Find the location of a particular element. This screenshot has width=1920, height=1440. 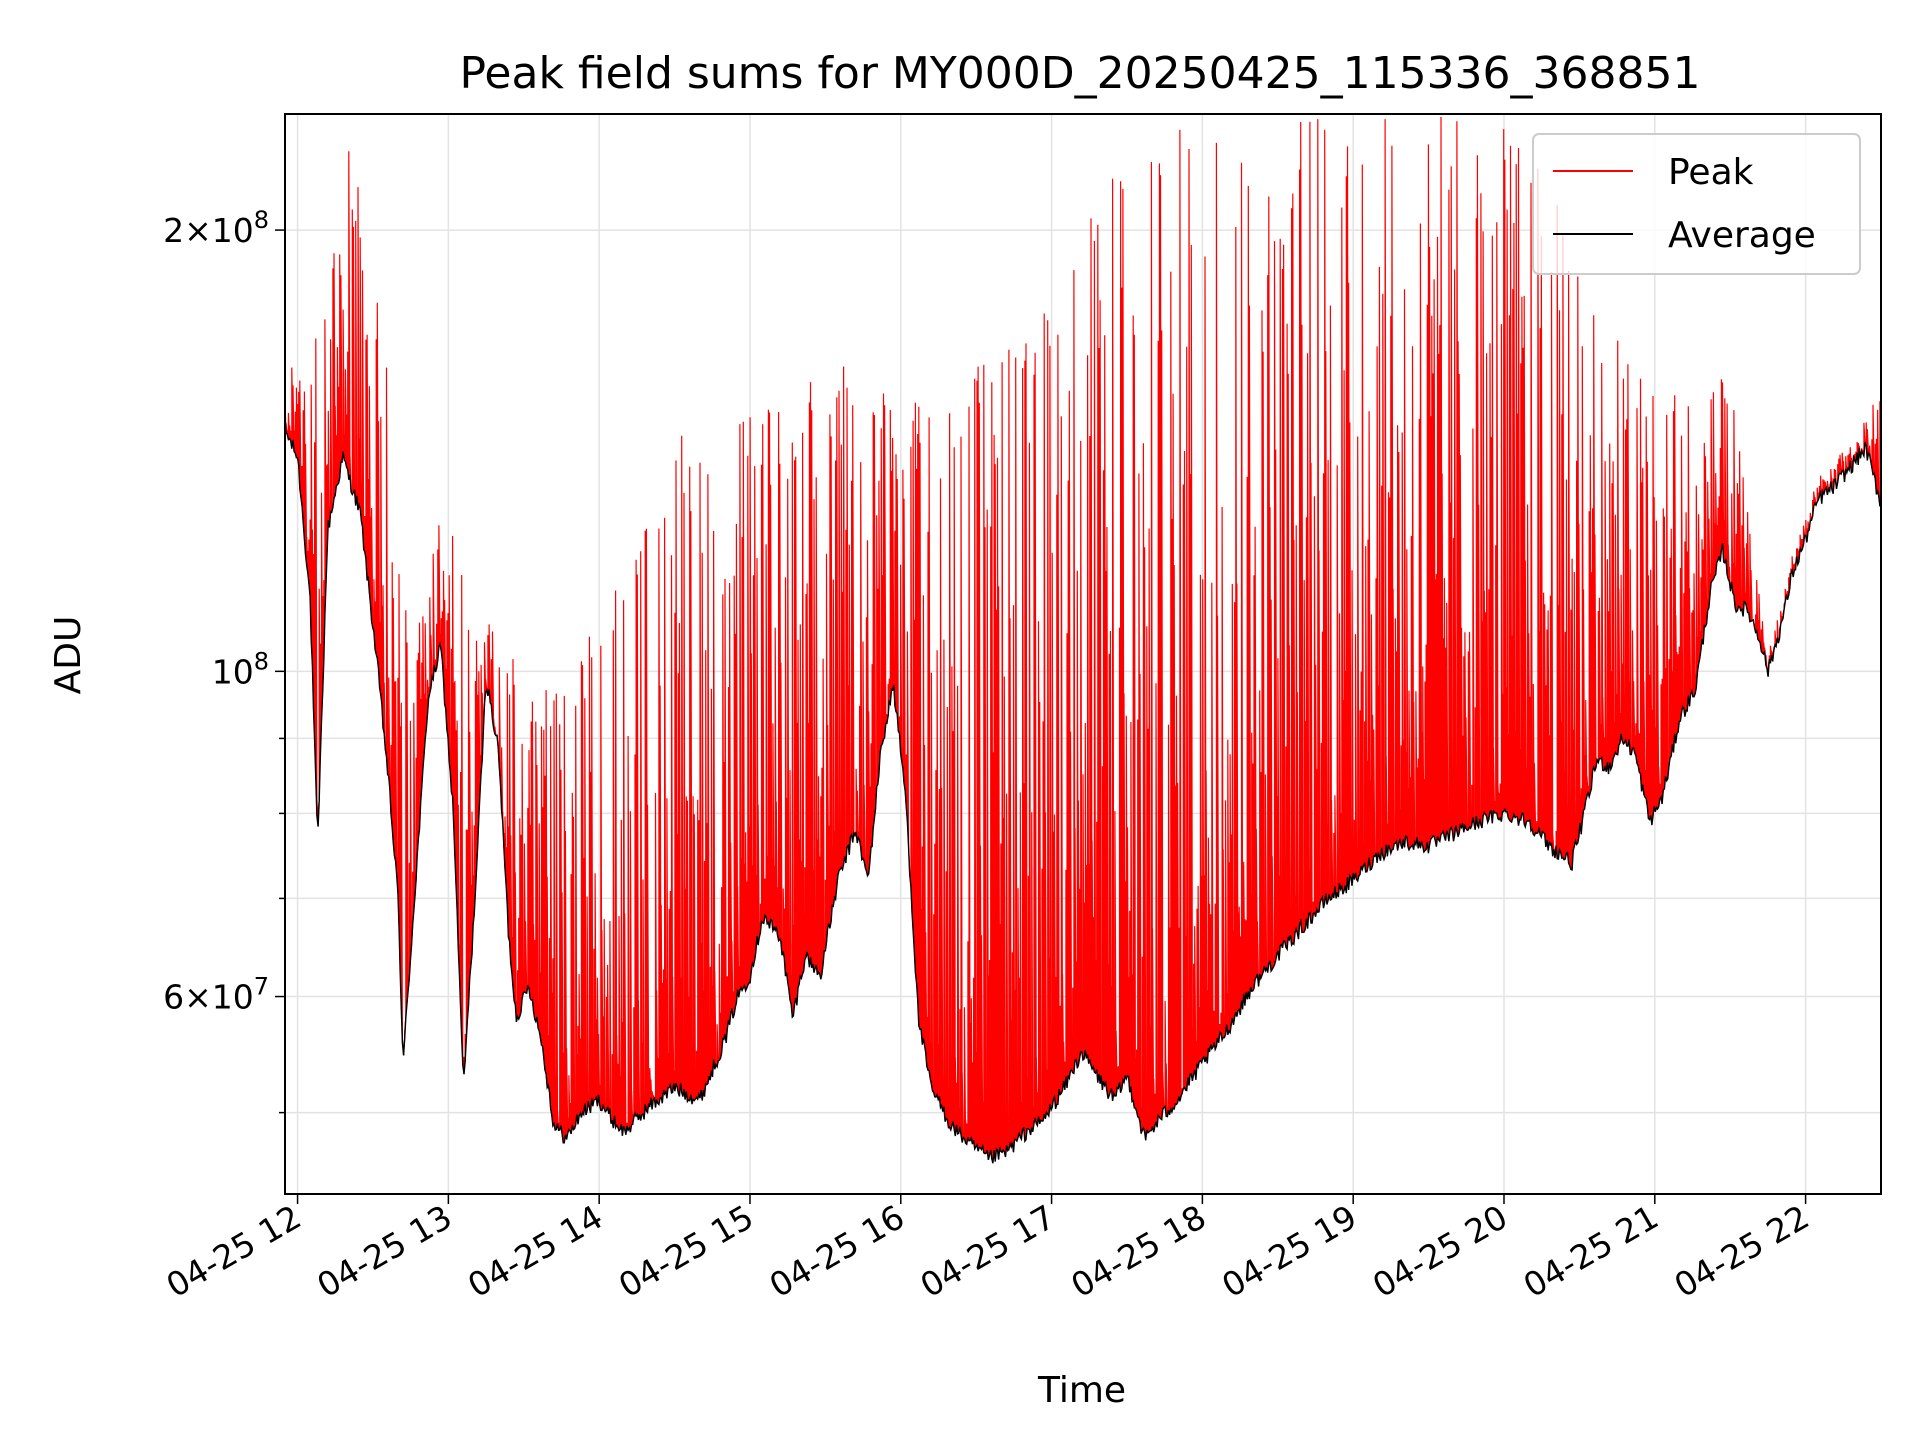

y-tick-label: 6×107 is located at coordinates (216, 995).